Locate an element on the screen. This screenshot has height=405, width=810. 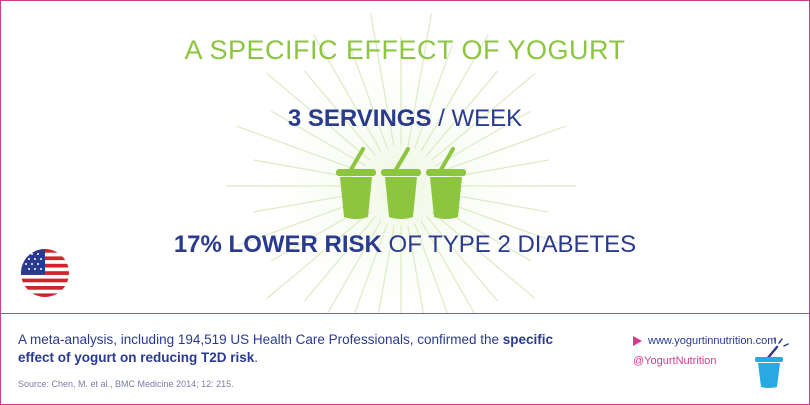
servings-unit: SERVINGS is located at coordinates (369, 118).